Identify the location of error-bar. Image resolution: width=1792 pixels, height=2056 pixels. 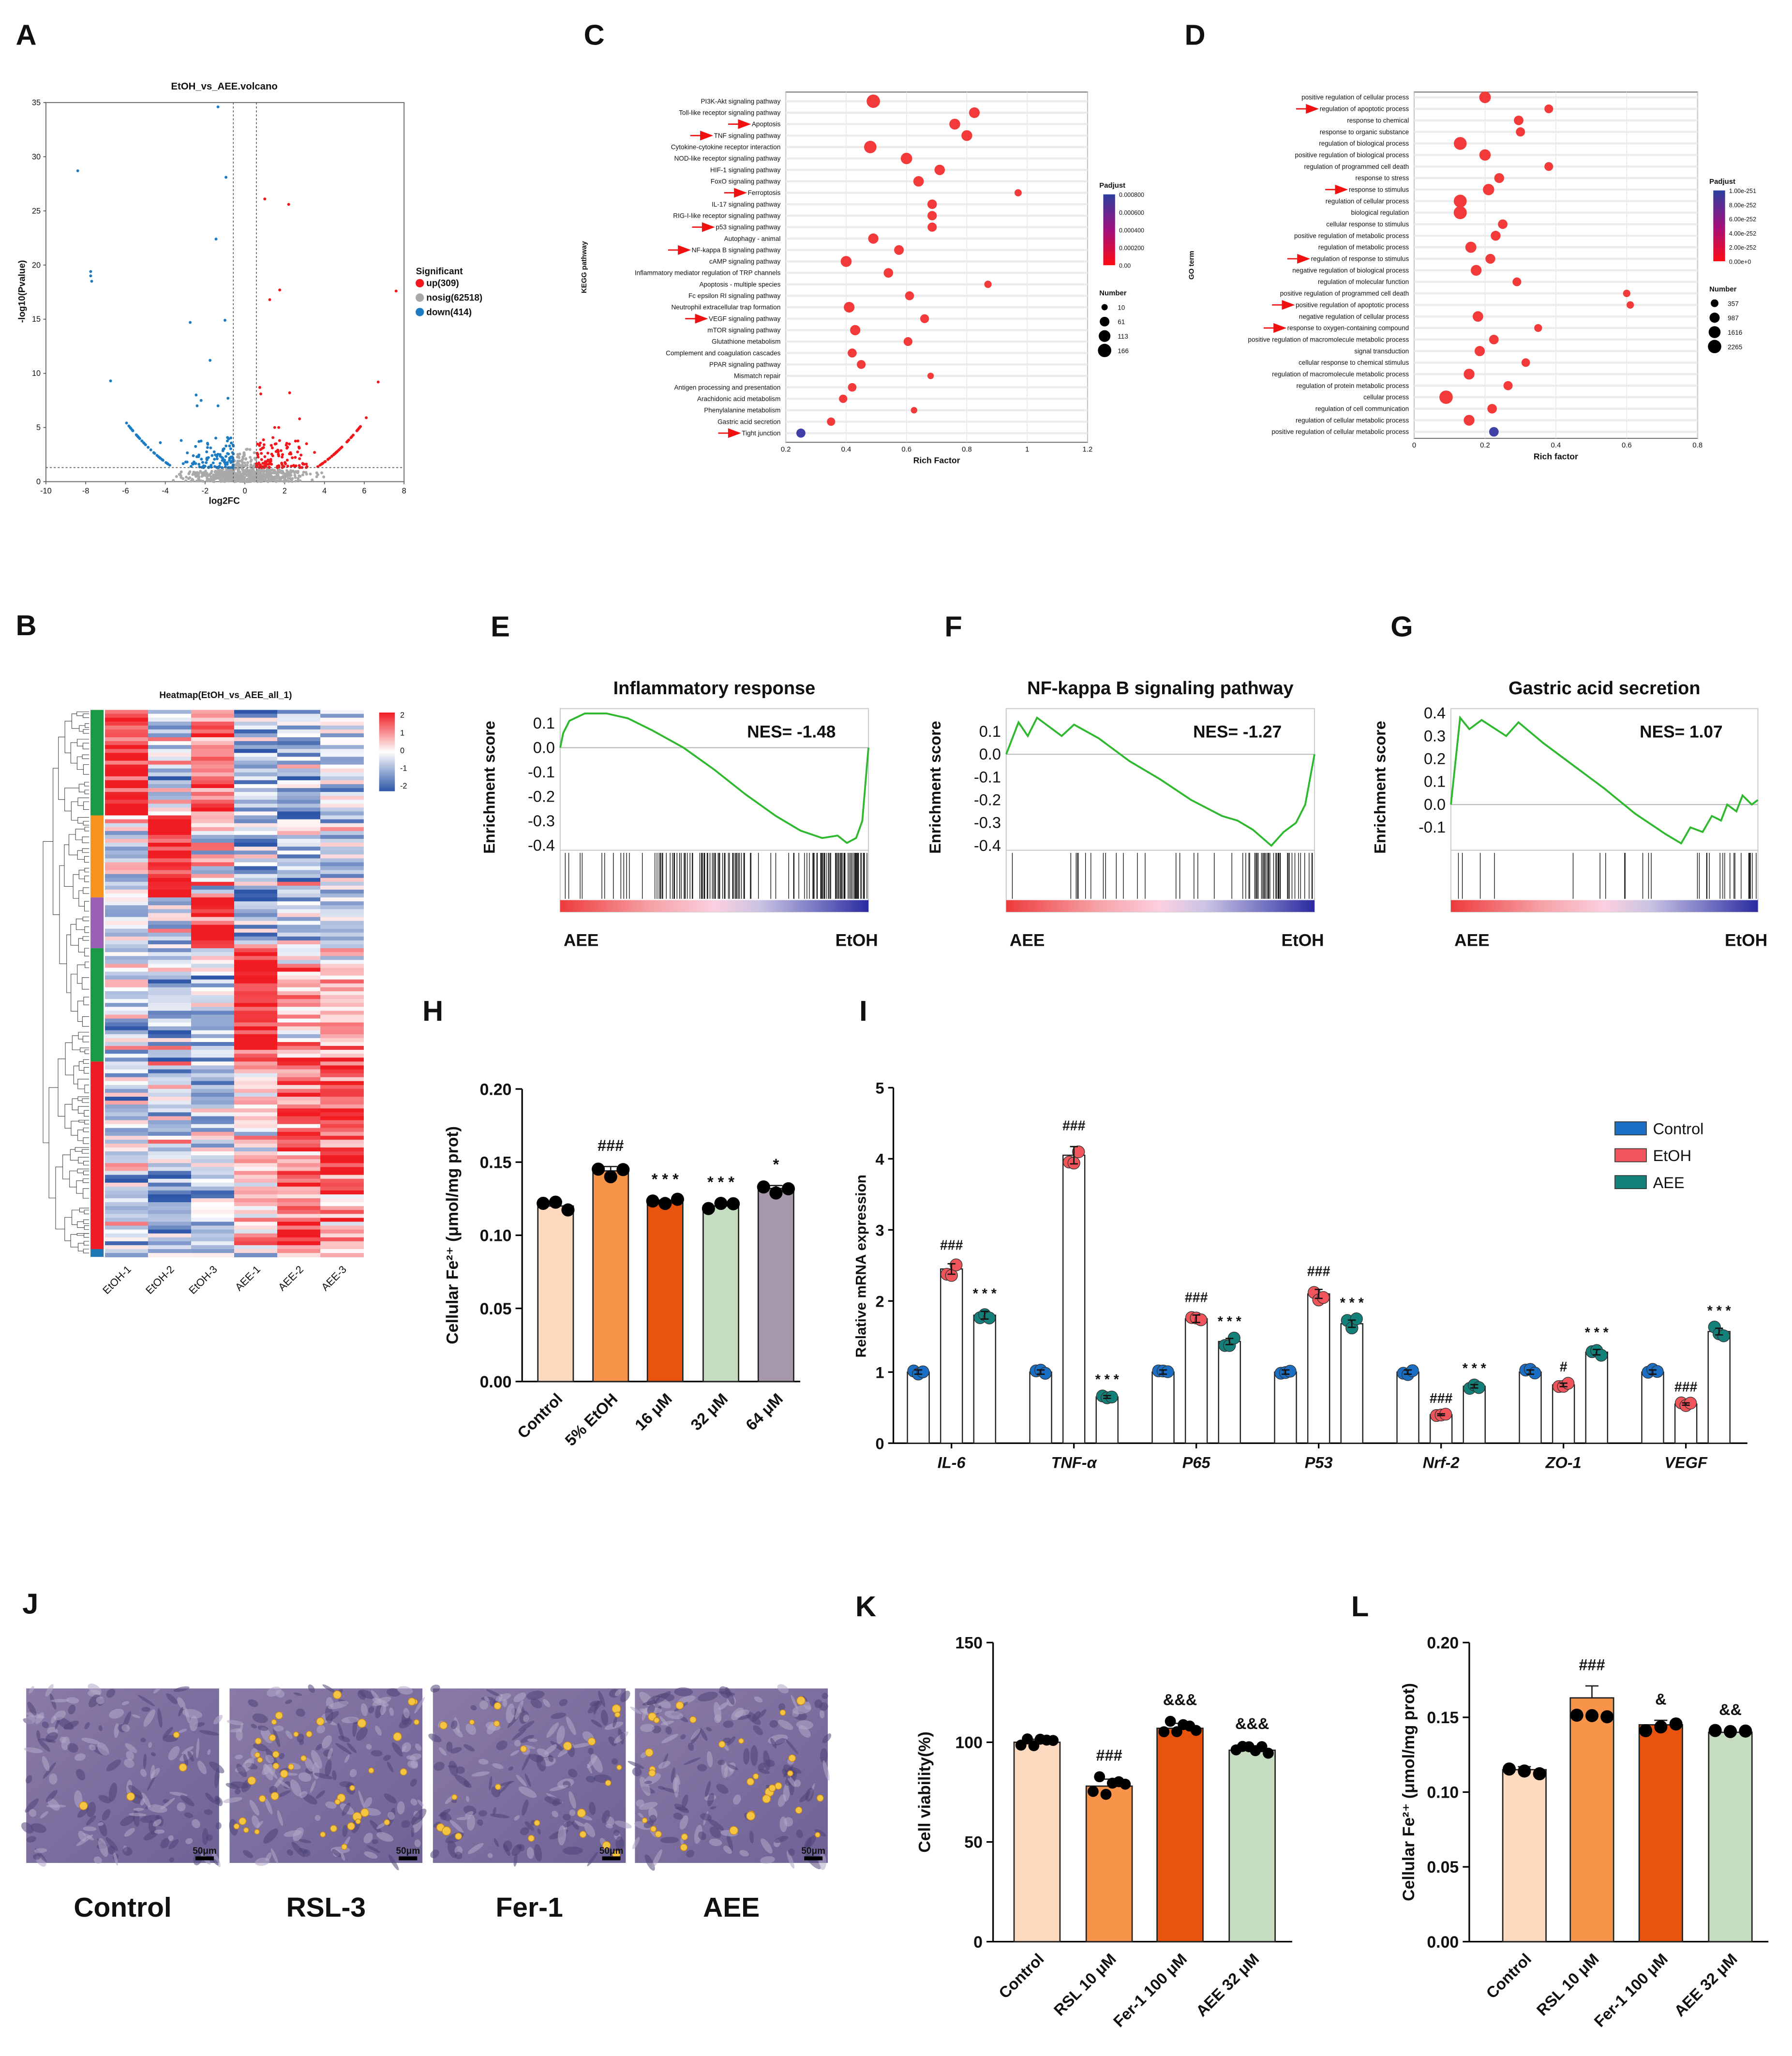
(1163, 1372).